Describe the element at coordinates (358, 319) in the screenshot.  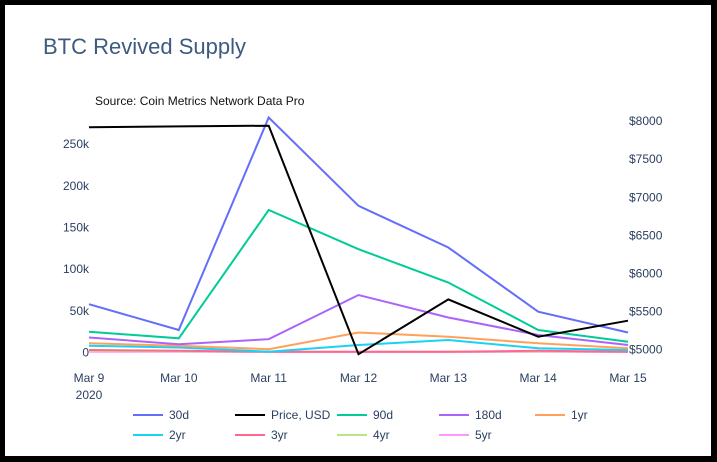
I see `series-line-180d` at that location.